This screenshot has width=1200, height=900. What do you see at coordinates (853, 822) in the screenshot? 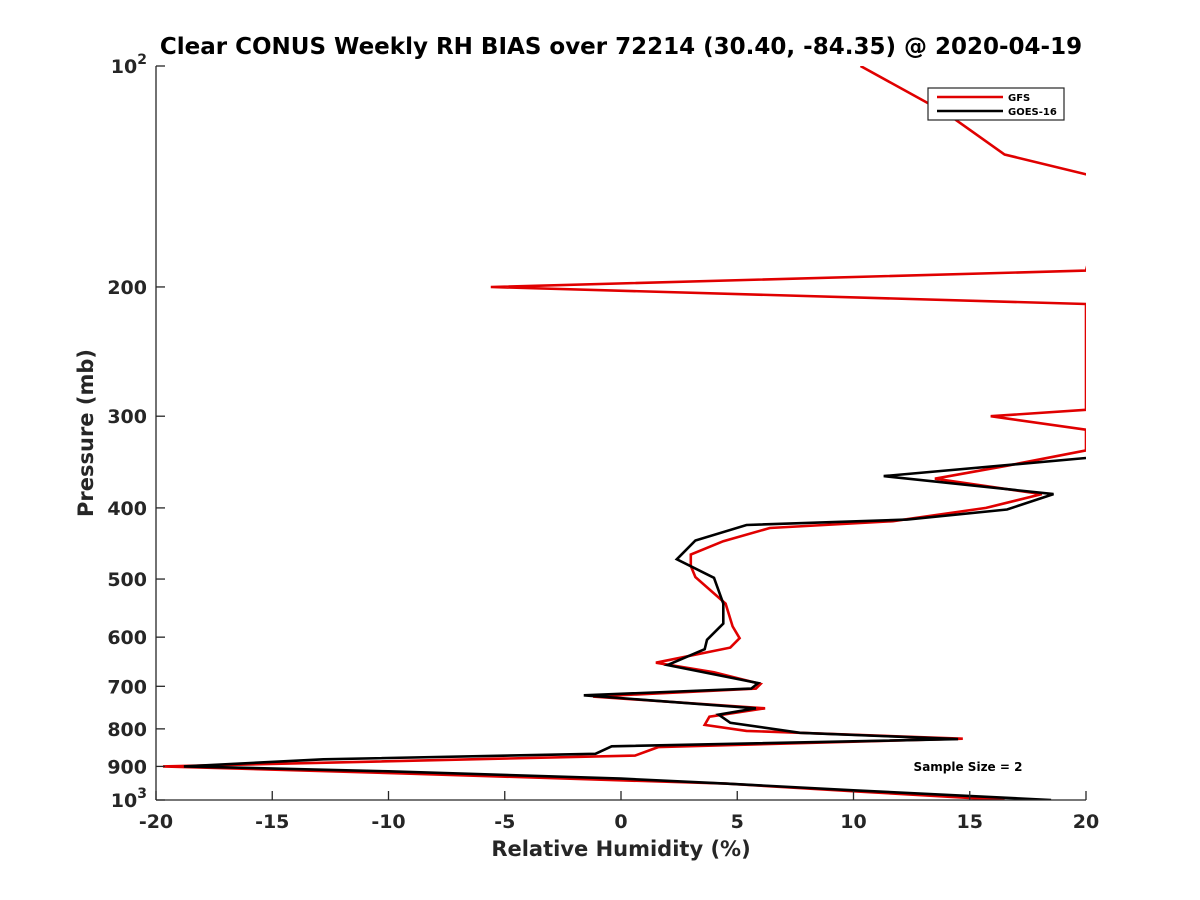
I see `x-tick-label: 10` at bounding box center [853, 822].